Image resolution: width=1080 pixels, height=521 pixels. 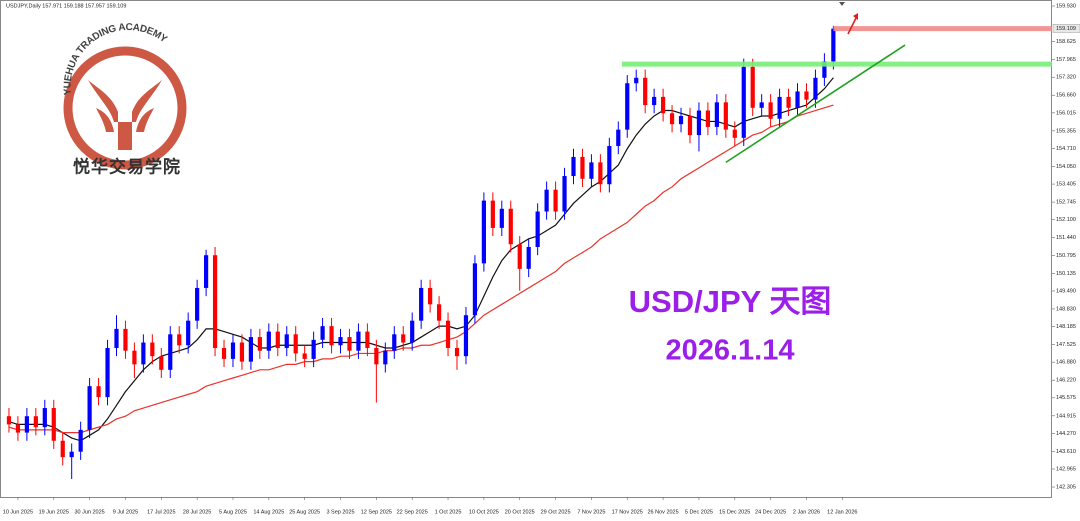 What do you see at coordinates (1066, 345) in the screenshot?
I see `y-tick-label: 147.525` at bounding box center [1066, 345].